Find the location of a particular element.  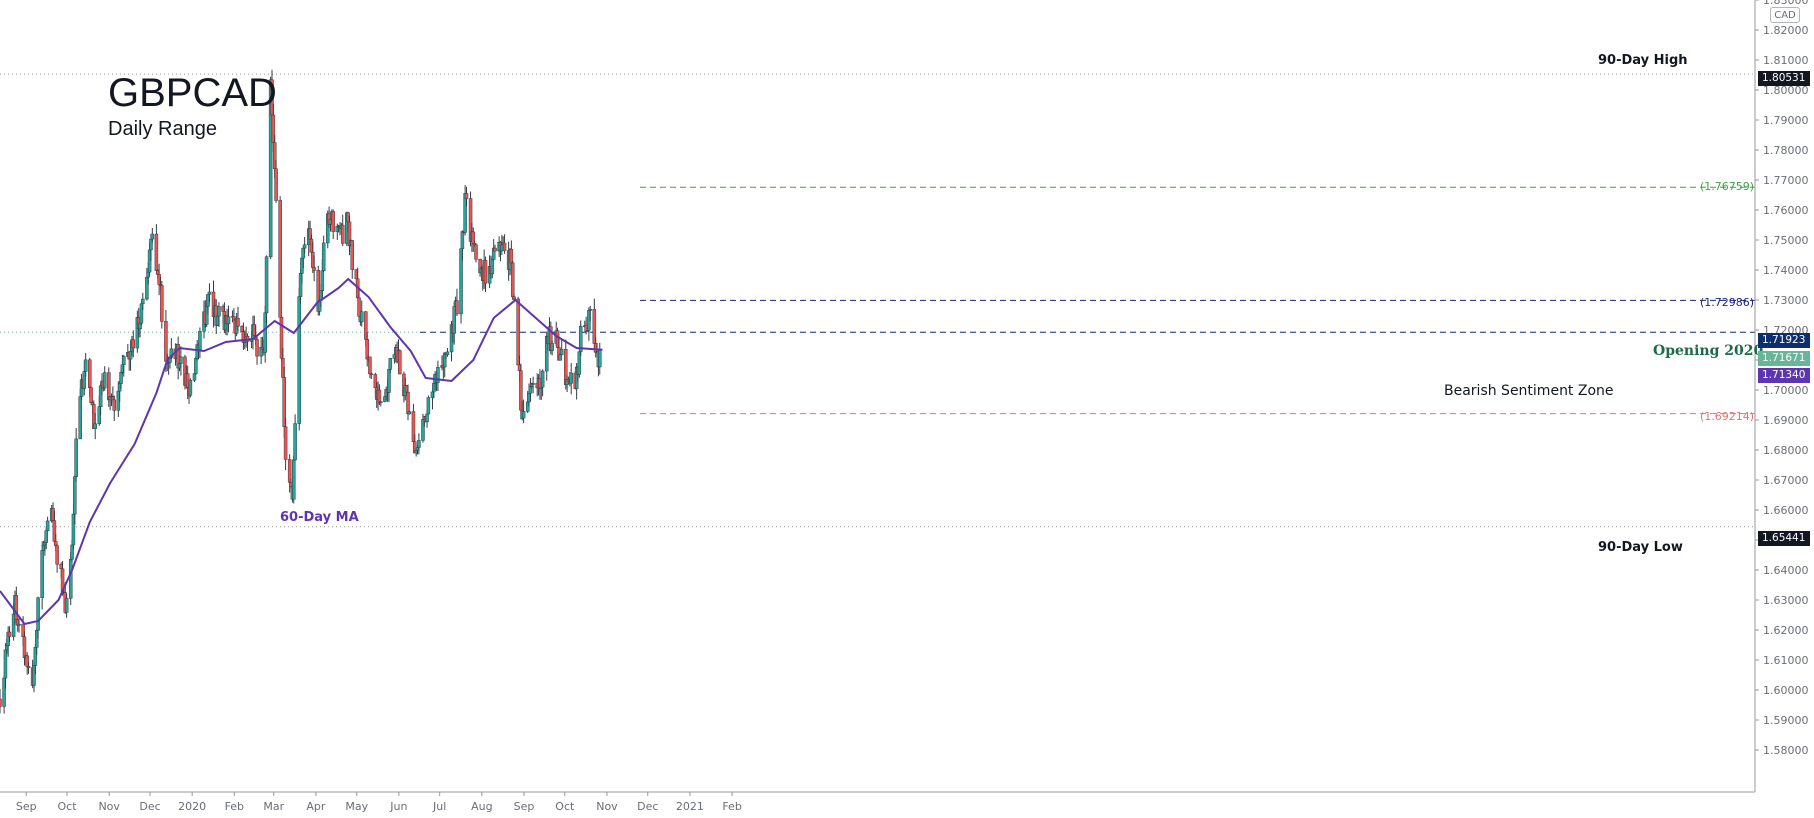

y-tick-label: 1.70000 is located at coordinates (1786, 390).